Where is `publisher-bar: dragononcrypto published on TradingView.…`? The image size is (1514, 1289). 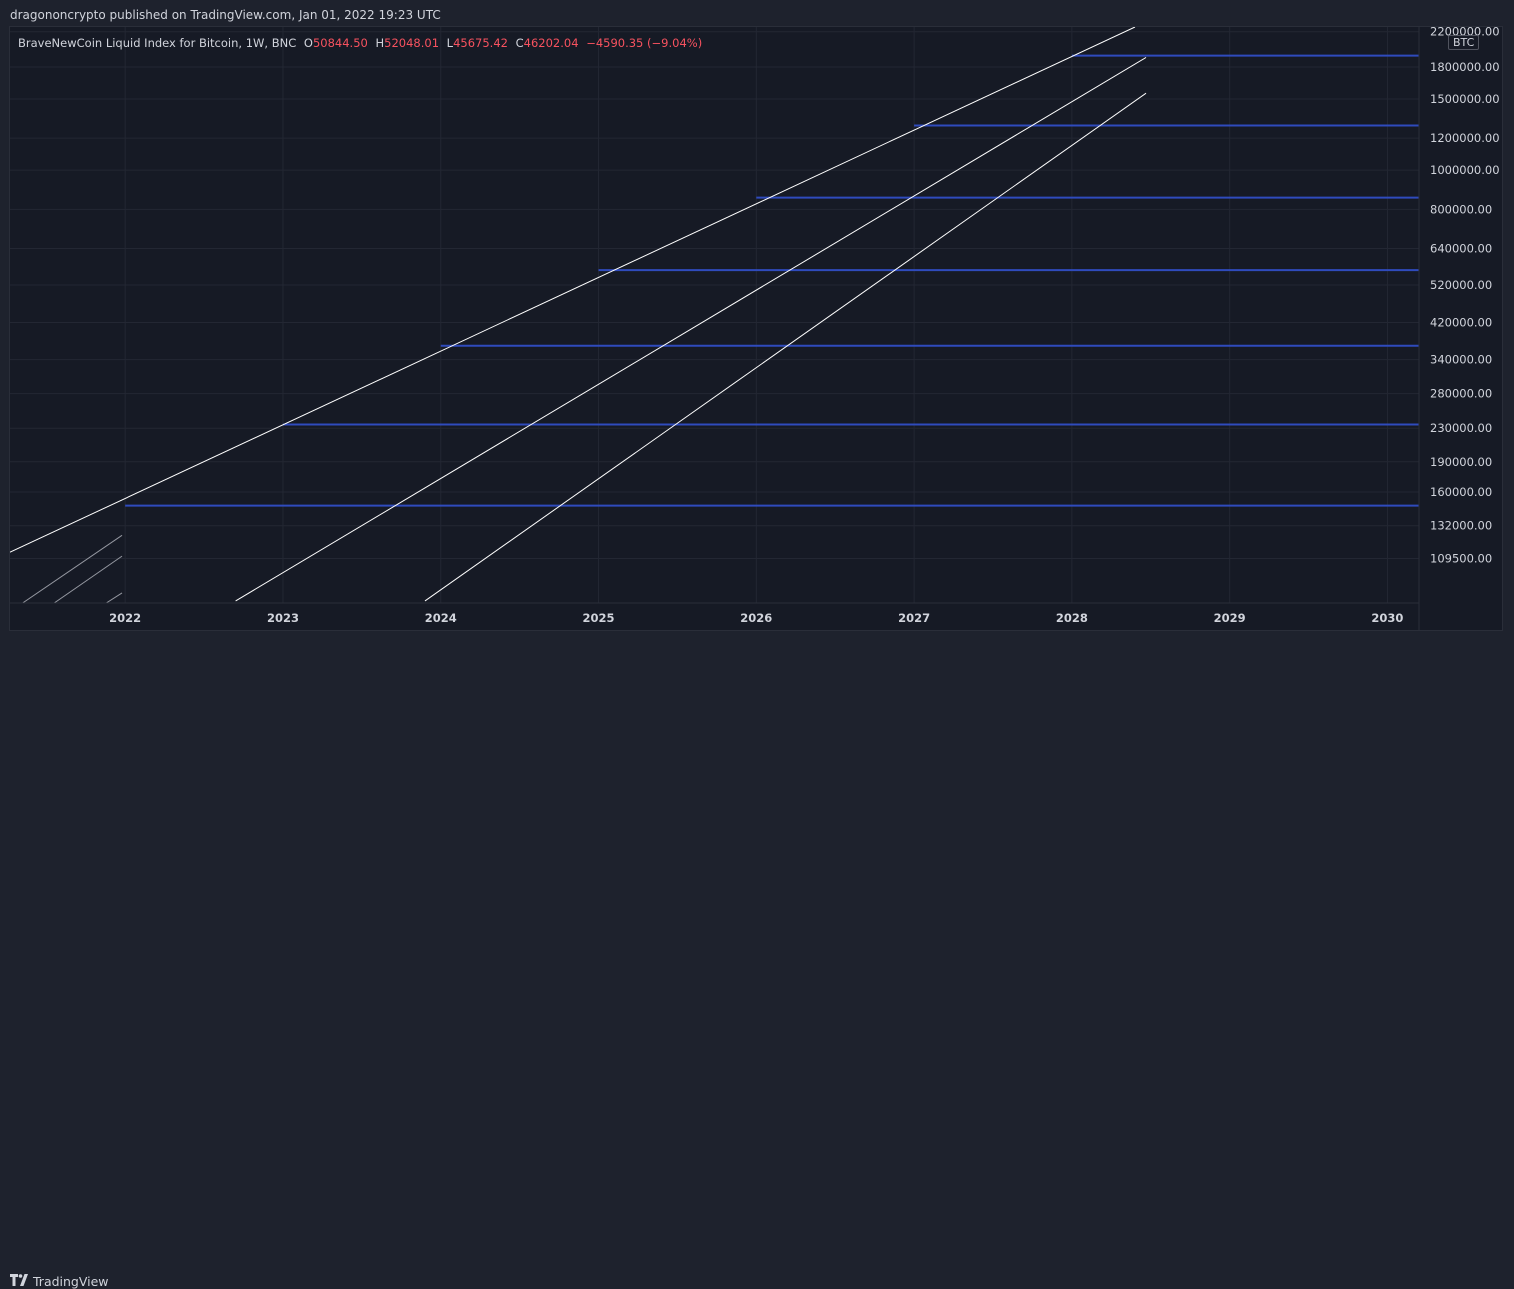
publisher-bar: dragononcrypto published on TradingView.… is located at coordinates (757, 15).